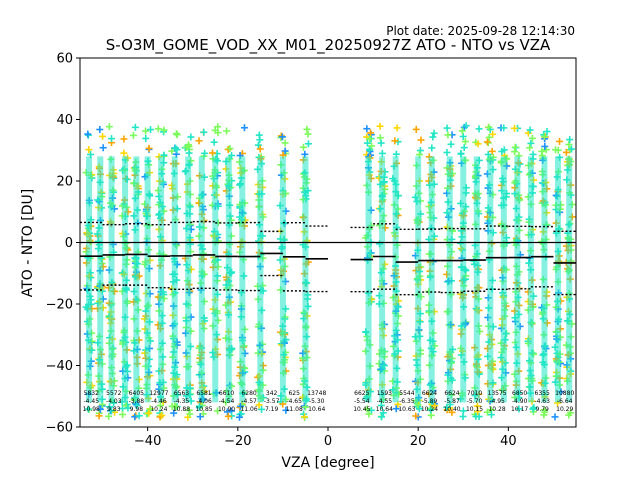  What do you see at coordinates (508, 441) in the screenshot?
I see `x-tick-label: 40` at bounding box center [508, 441].